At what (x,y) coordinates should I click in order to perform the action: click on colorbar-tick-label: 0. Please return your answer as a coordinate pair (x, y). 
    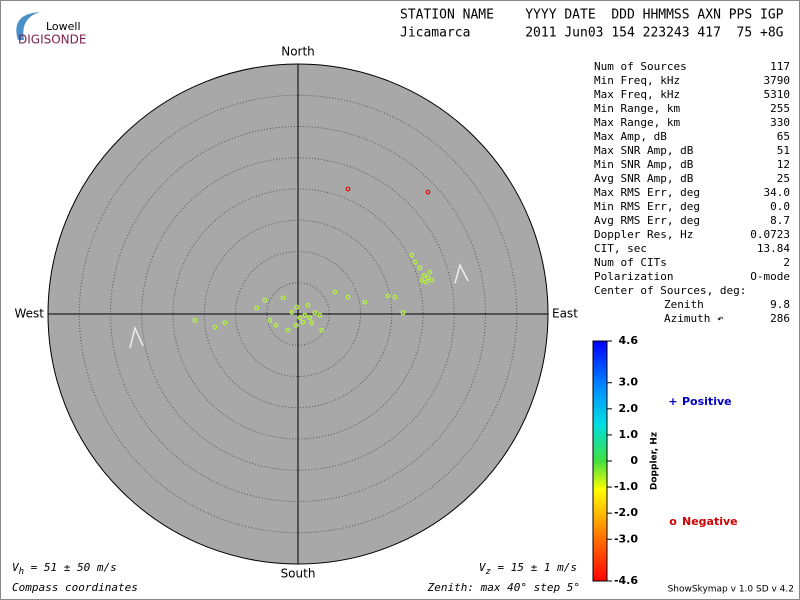
    Looking at the image, I should click on (634, 460).